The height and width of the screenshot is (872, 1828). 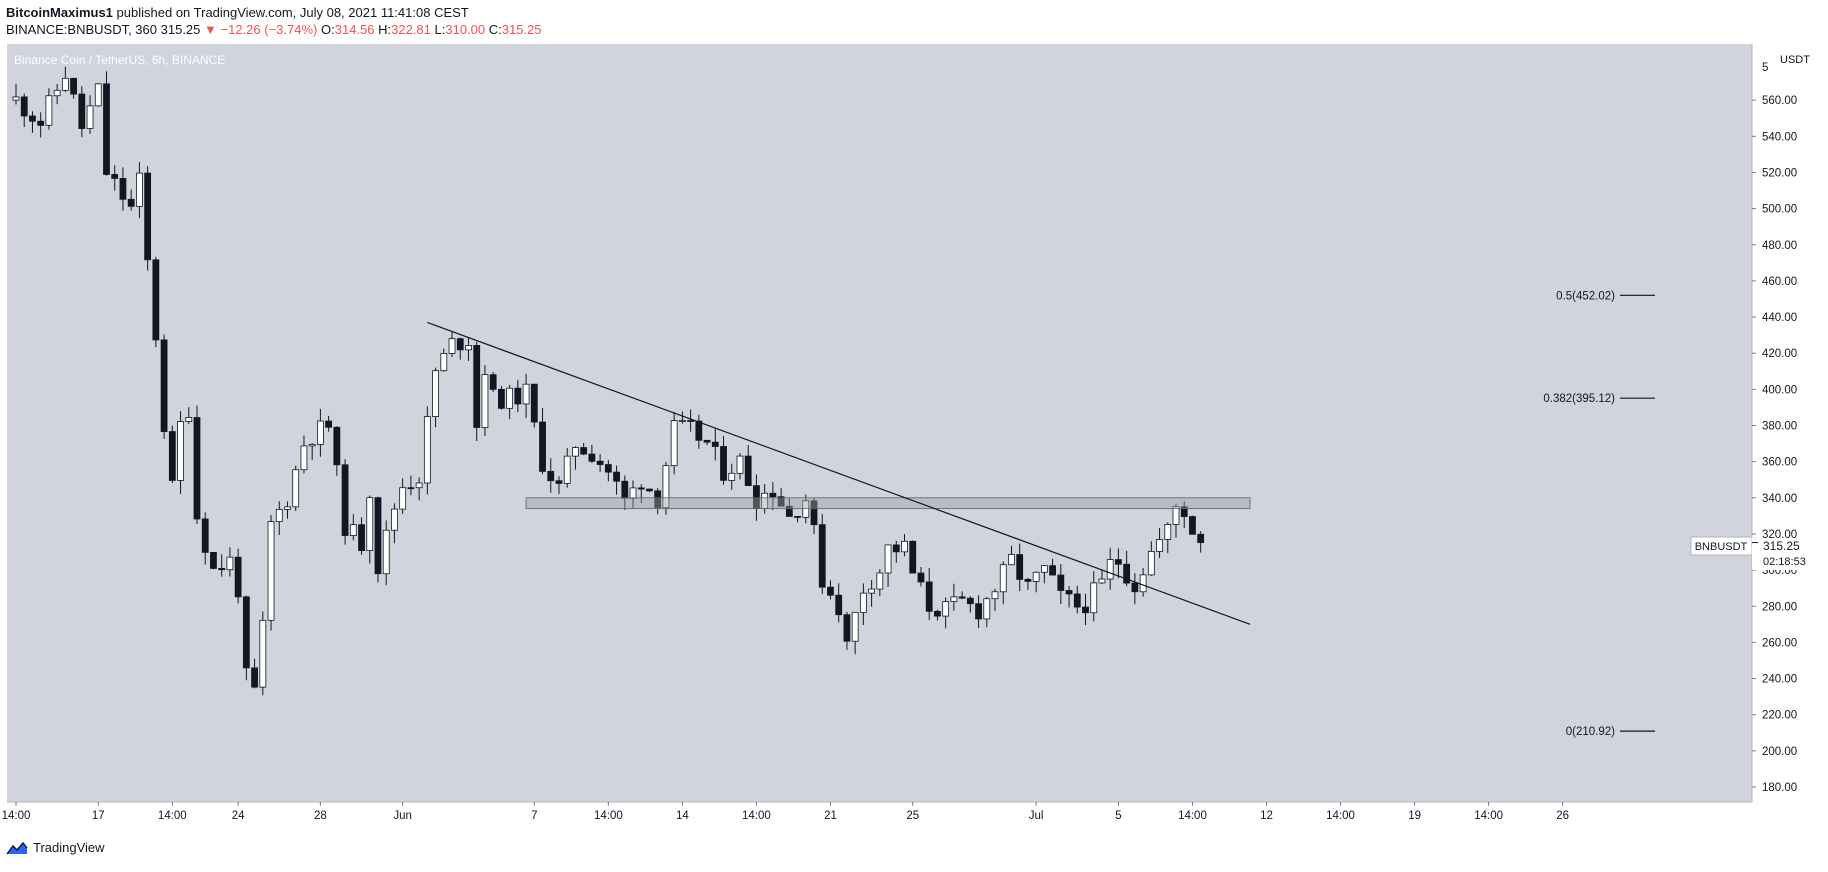 What do you see at coordinates (1779, 463) in the screenshot?
I see `price-tick-label: 360.00` at bounding box center [1779, 463].